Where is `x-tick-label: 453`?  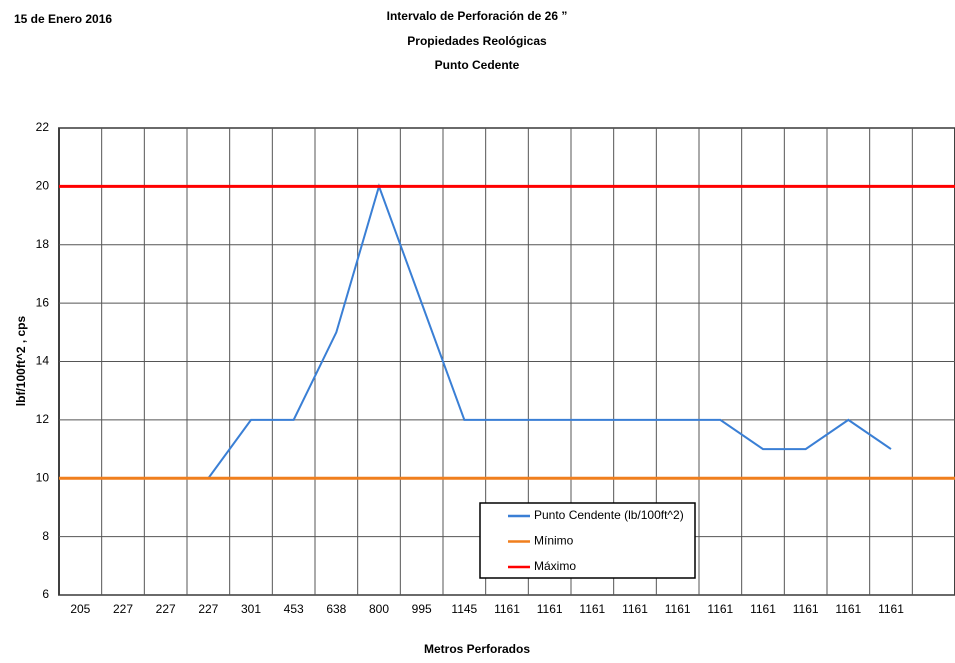
x-tick-label: 453 is located at coordinates (294, 609).